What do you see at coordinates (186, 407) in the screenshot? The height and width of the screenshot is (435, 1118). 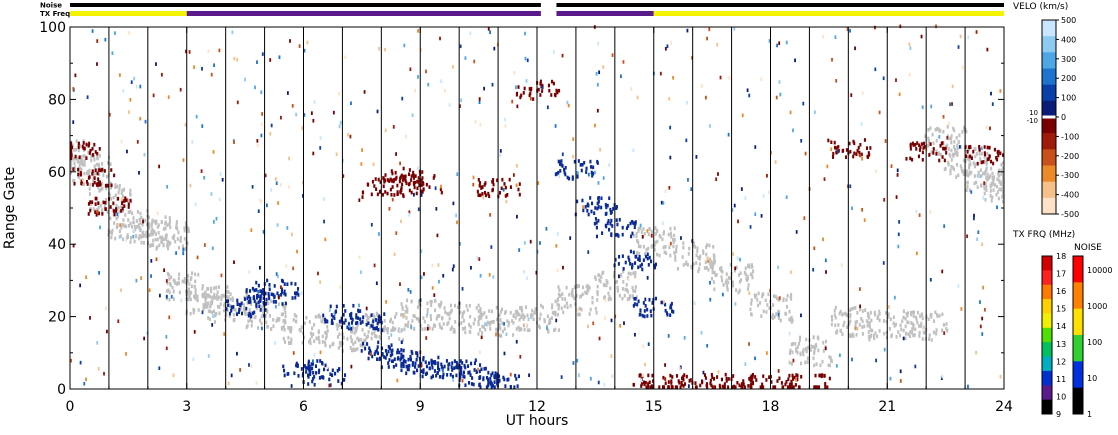 I see `x-tick-label: 3` at bounding box center [186, 407].